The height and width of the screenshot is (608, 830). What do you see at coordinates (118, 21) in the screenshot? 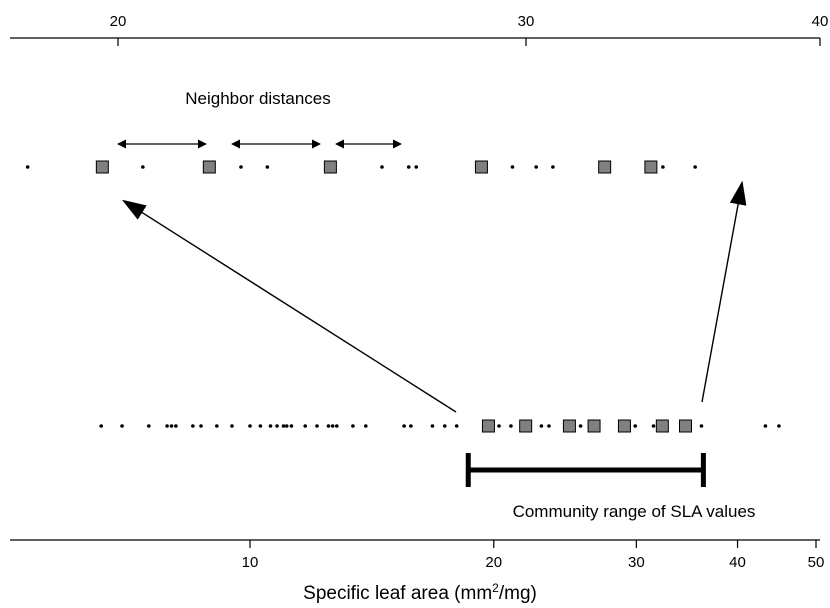
I see `top-tick-label: 20` at bounding box center [118, 21].